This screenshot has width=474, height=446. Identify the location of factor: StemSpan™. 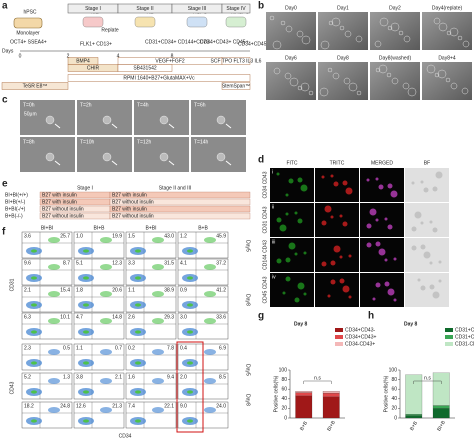
(236, 86).